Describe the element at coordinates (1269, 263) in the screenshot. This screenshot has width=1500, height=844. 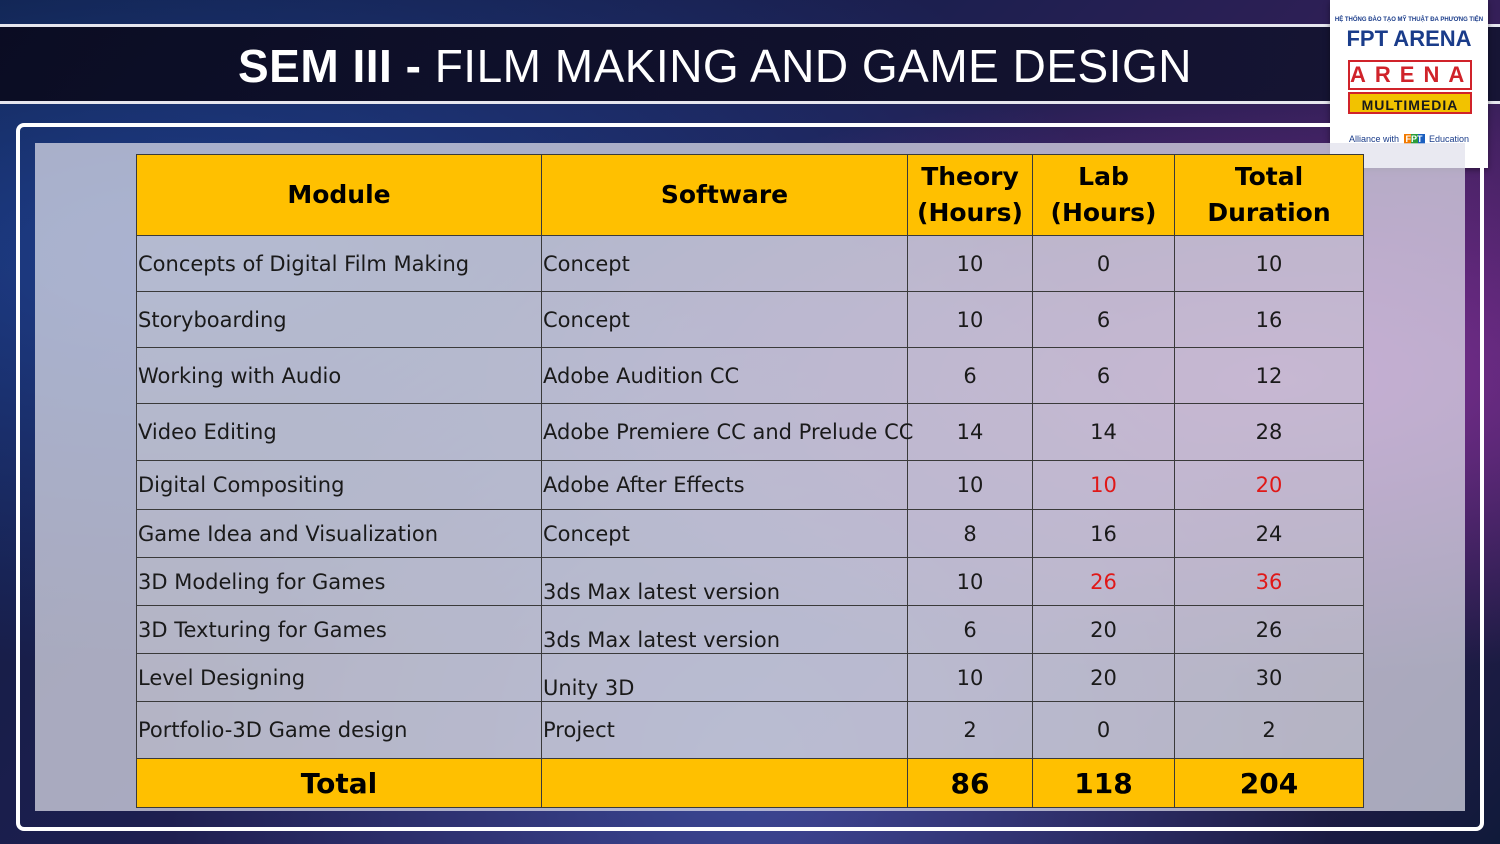
I see `cell-total: 10` at that location.